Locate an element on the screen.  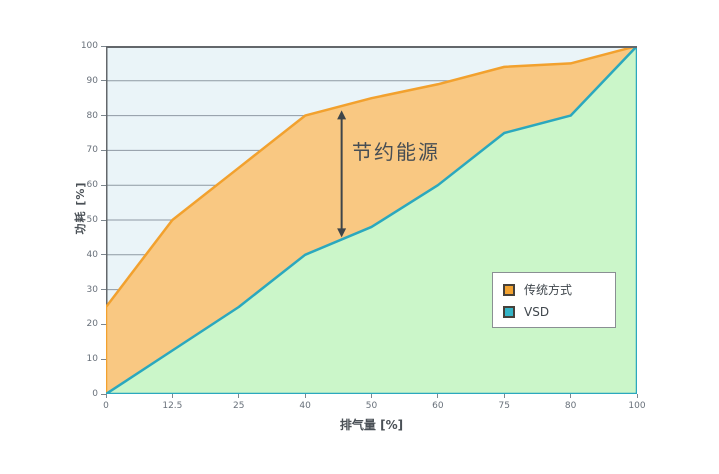
x-tick-label: 100 is located at coordinates (637, 406).